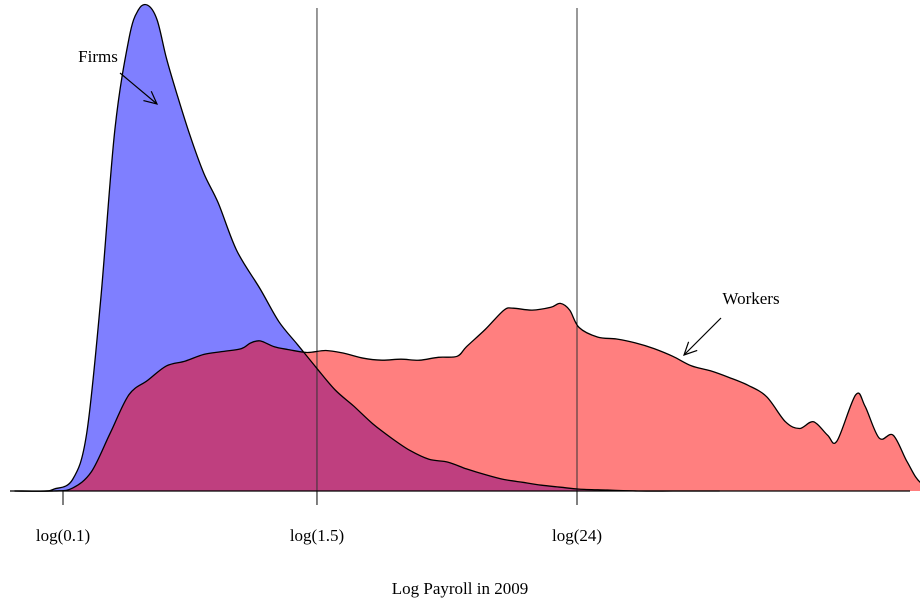 This screenshot has height=609, width=920. Describe the element at coordinates (702, 336) in the screenshot. I see `annotation-workers-arrow-shaft` at that location.